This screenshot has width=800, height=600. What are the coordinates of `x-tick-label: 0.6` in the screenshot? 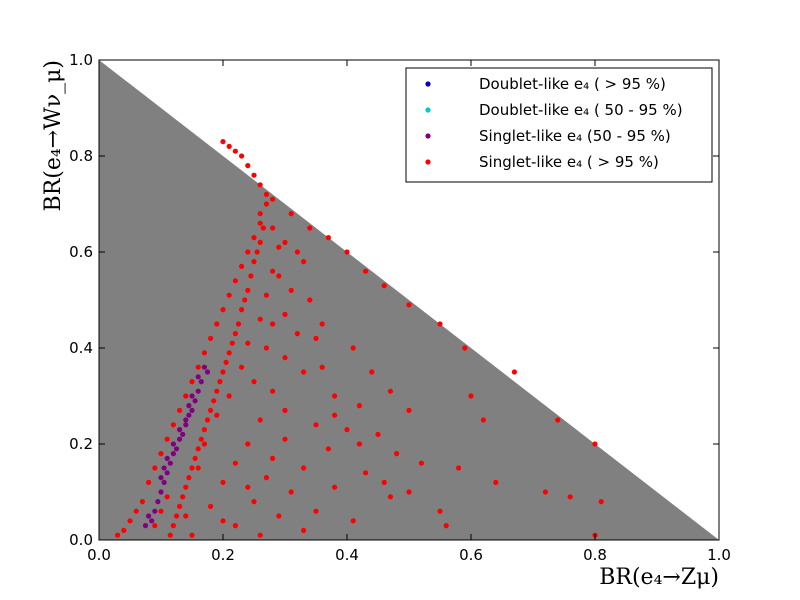 It's located at (471, 555).